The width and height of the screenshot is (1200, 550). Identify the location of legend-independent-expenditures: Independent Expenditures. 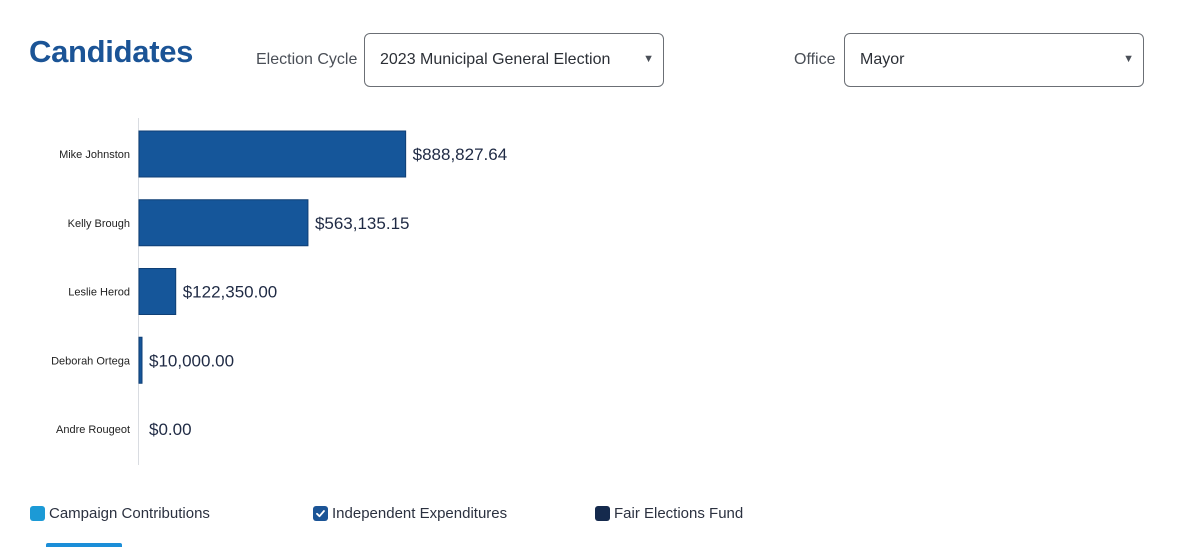
(410, 513).